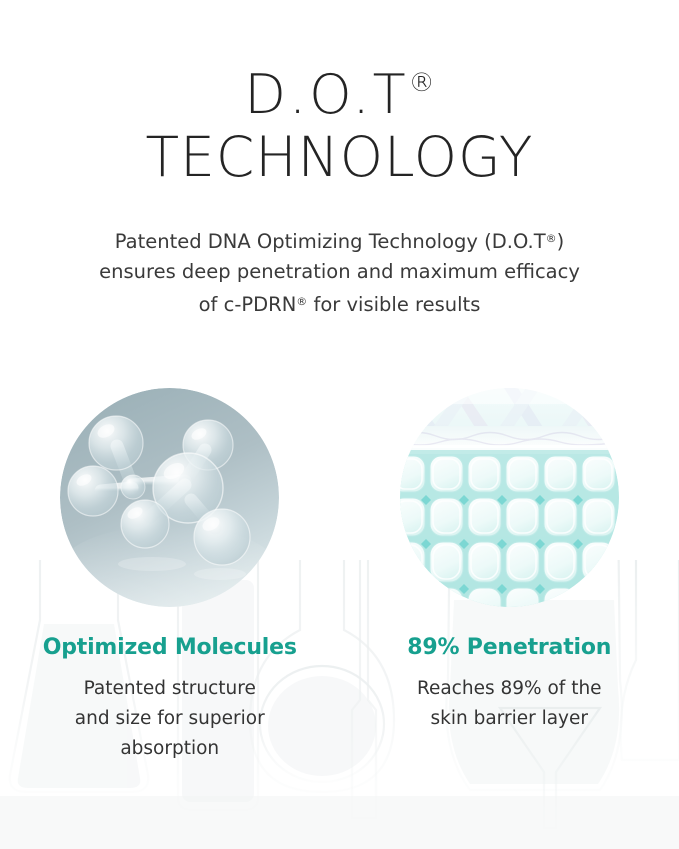  I want to click on feature-description-line: and size for superior, so click(169, 718).